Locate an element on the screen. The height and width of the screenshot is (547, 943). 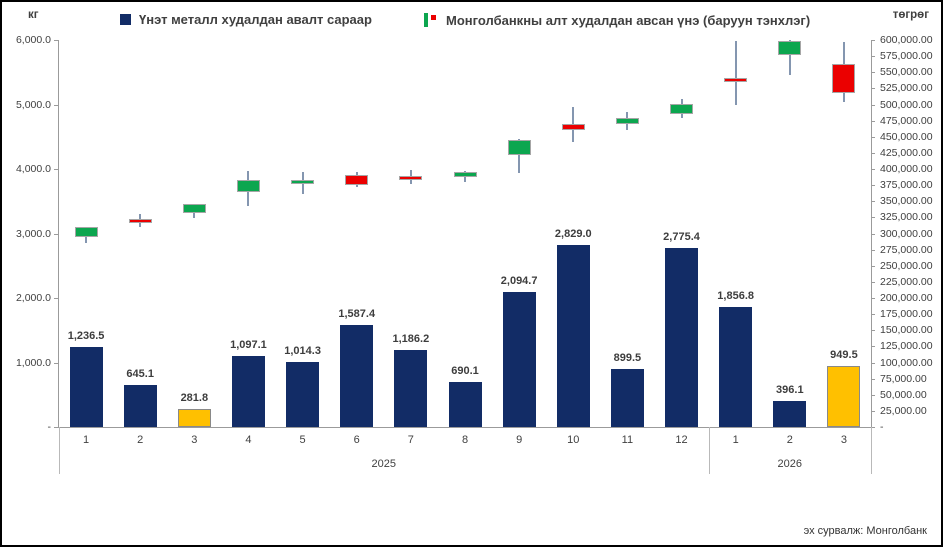
left-axis-tick: 2,000.0 is located at coordinates (33, 298).